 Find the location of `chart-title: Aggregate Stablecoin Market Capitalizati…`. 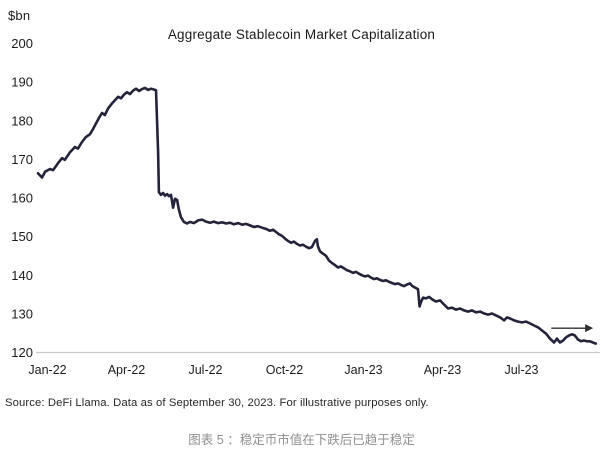

chart-title: Aggregate Stablecoin Market Capitalizati… is located at coordinates (301, 34).